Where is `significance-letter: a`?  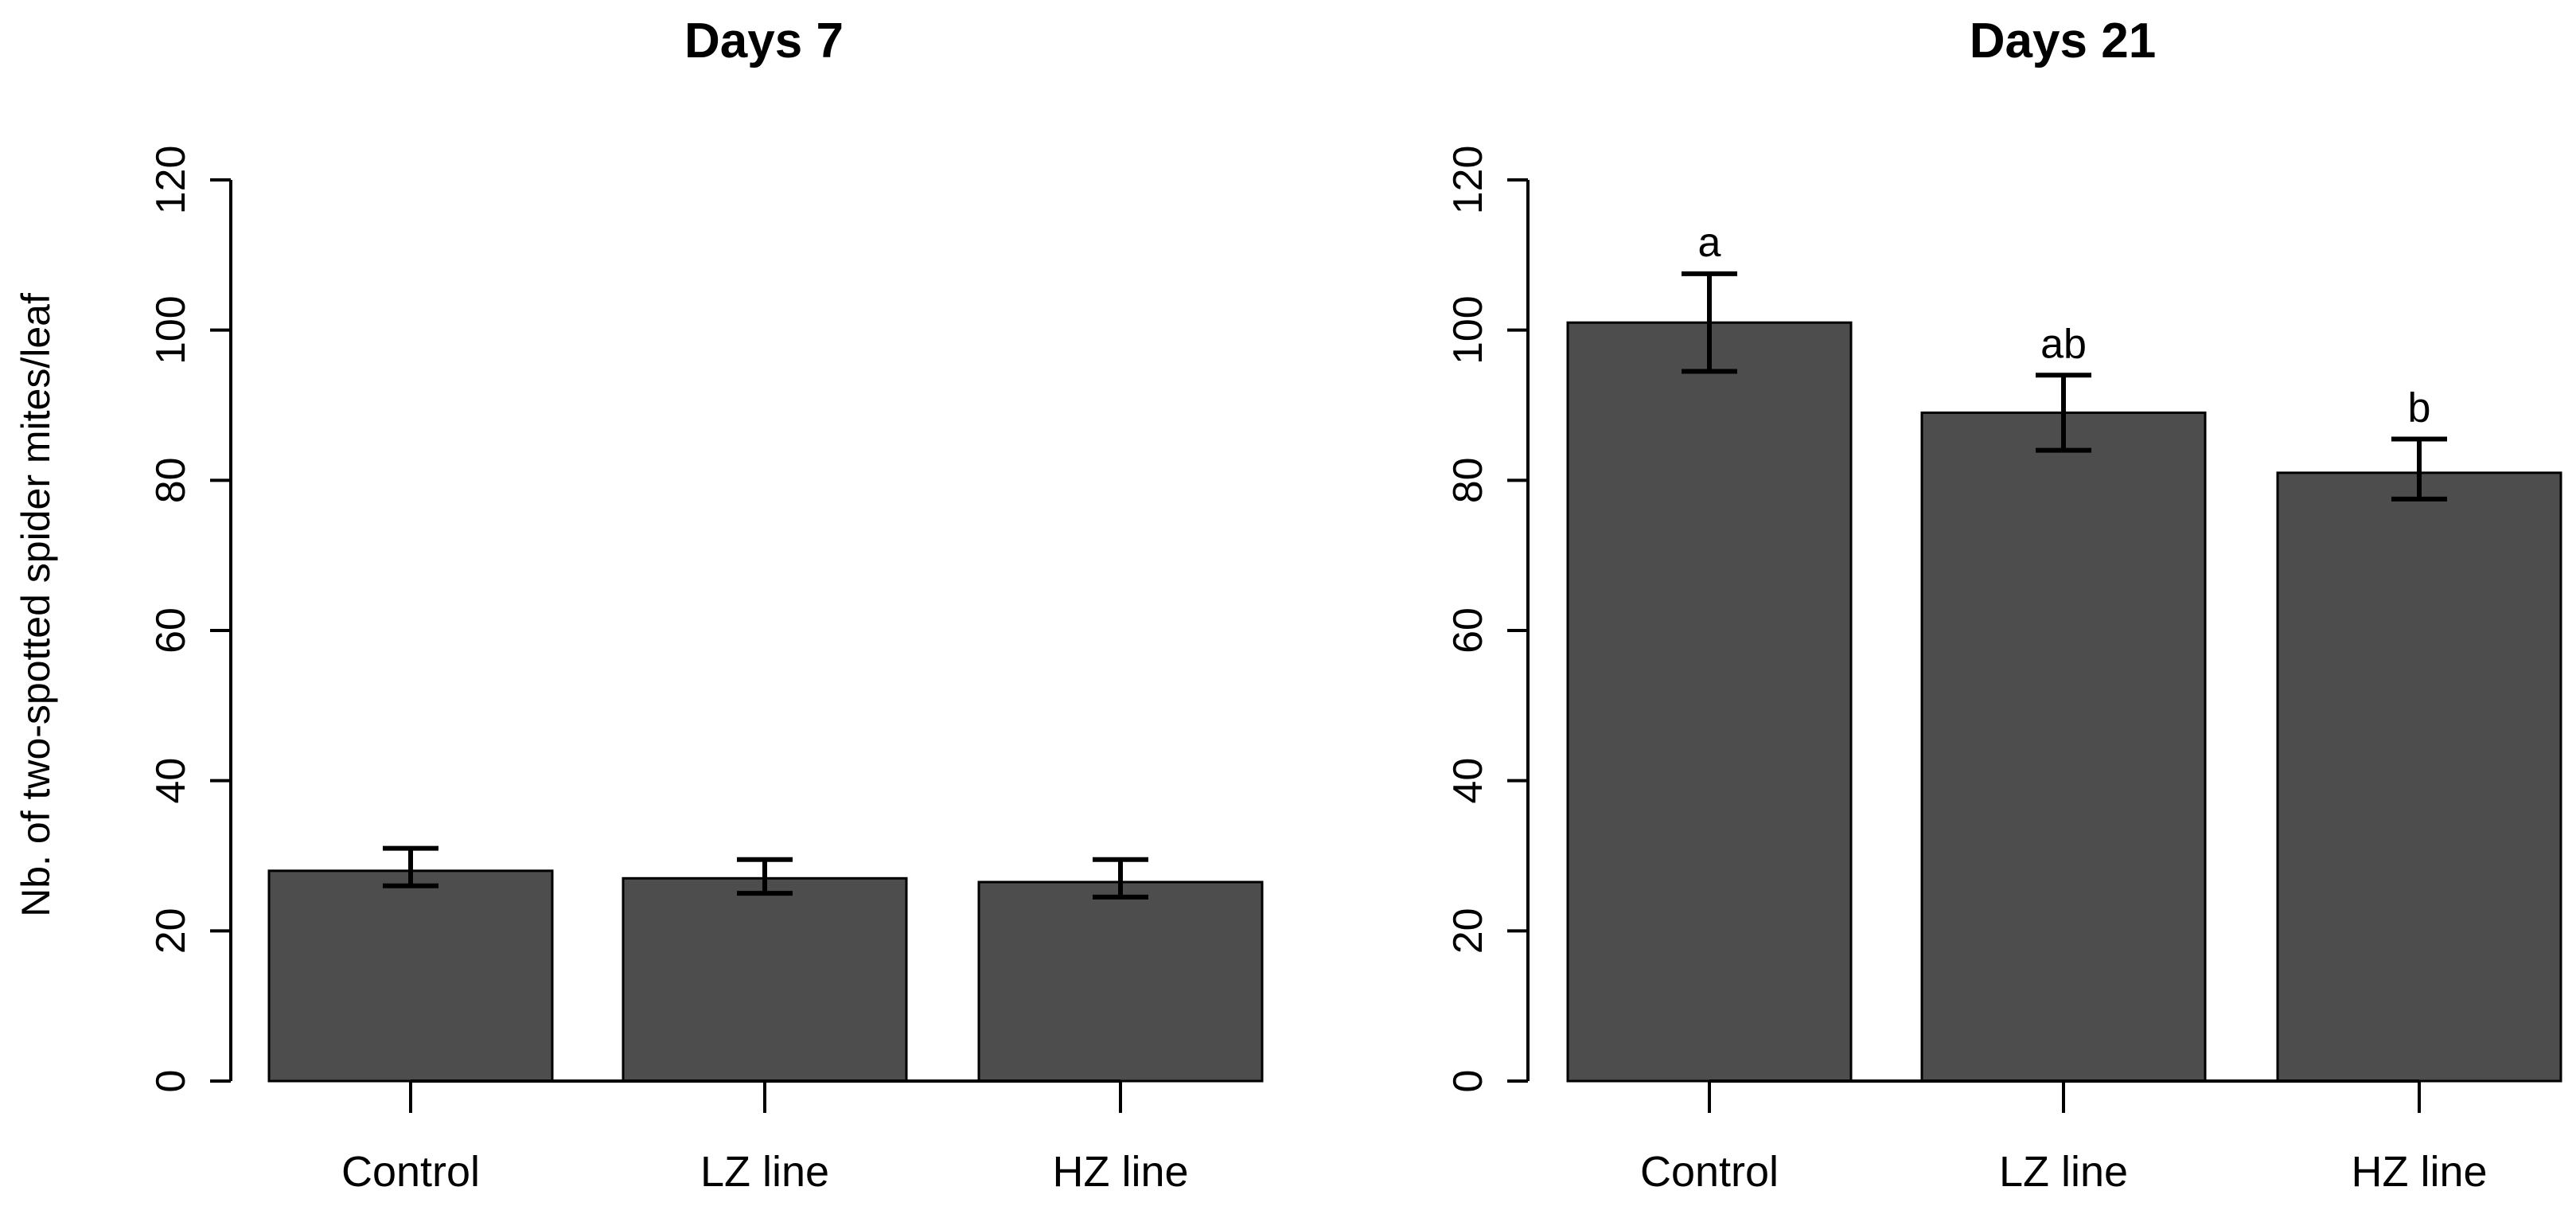
significance-letter: a is located at coordinates (1709, 243).